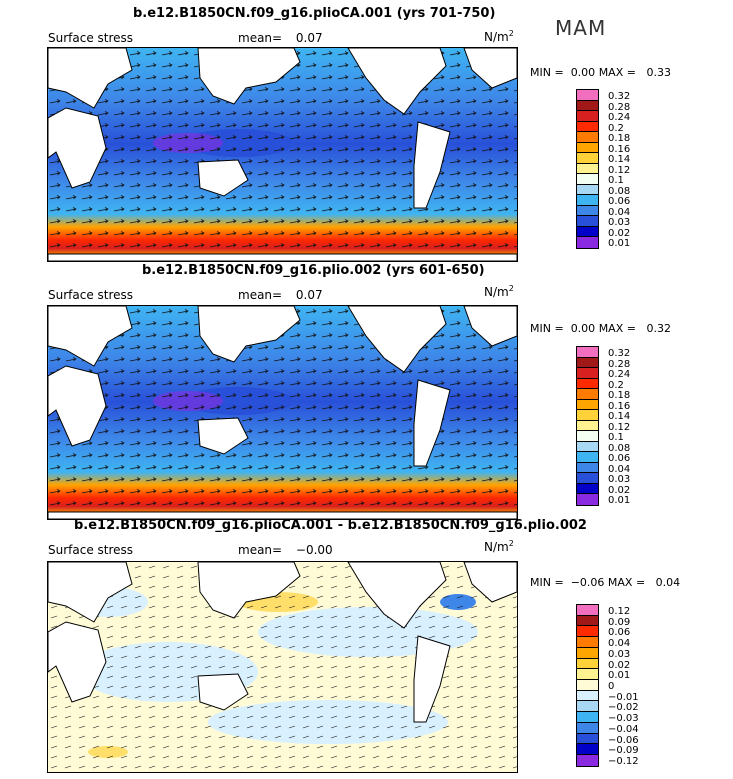 The image size is (733, 779). I want to click on panel-2-field-label: Surface stress, so click(91, 295).